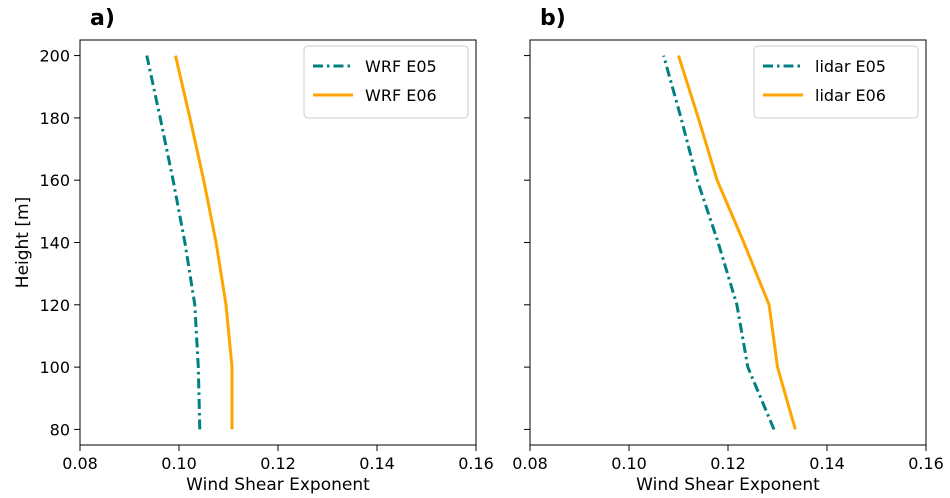 The width and height of the screenshot is (950, 498). What do you see at coordinates (401, 66) in the screenshot?
I see `panel-a-legend-label-1: WRF E05` at bounding box center [401, 66].